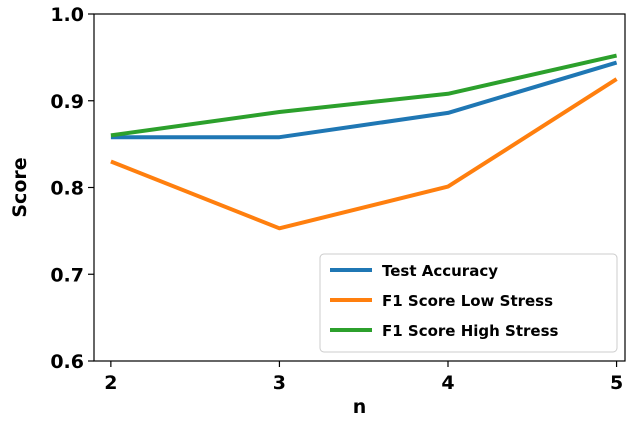 The height and width of the screenshot is (421, 632). I want to click on legend-label: F1 Score Low Stress, so click(467, 301).